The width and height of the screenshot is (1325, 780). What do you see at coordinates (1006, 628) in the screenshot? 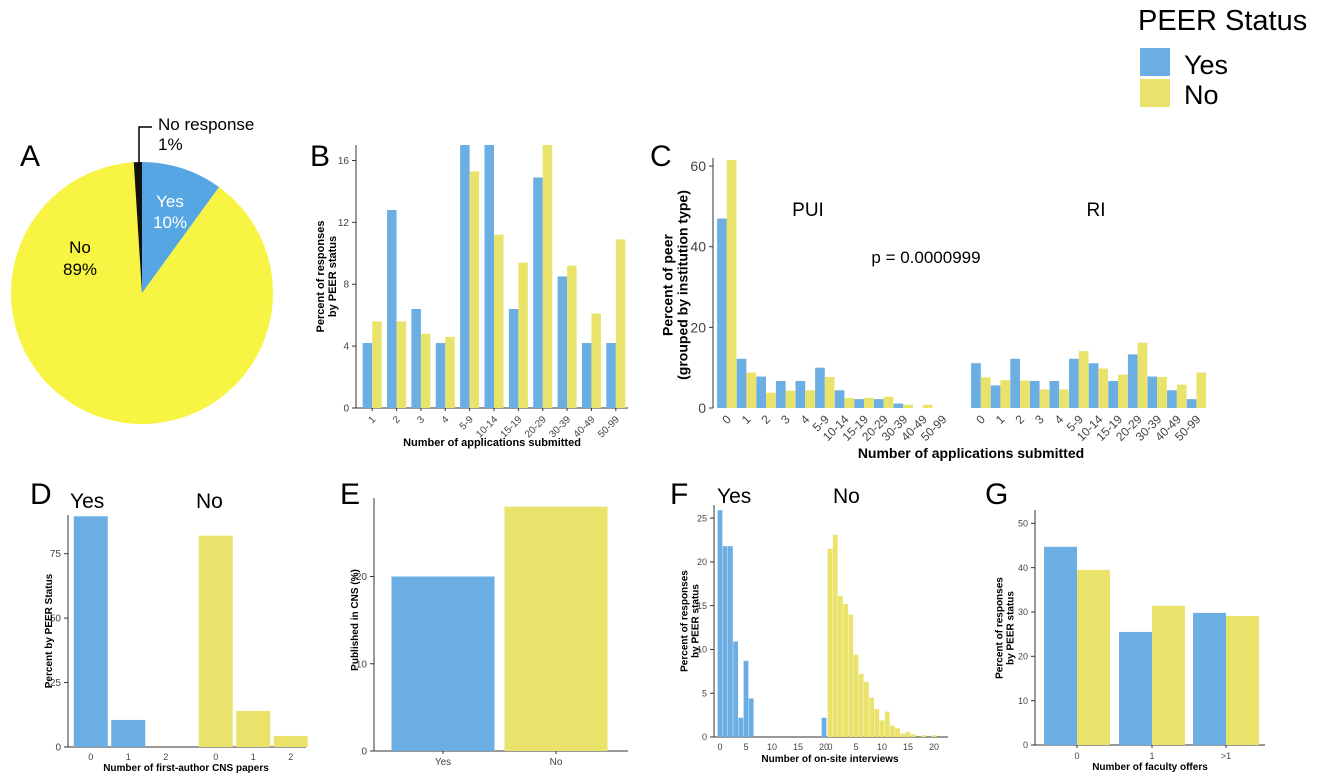
I see `y-axis-title: Percent of responsesby PEER status` at bounding box center [1006, 628].